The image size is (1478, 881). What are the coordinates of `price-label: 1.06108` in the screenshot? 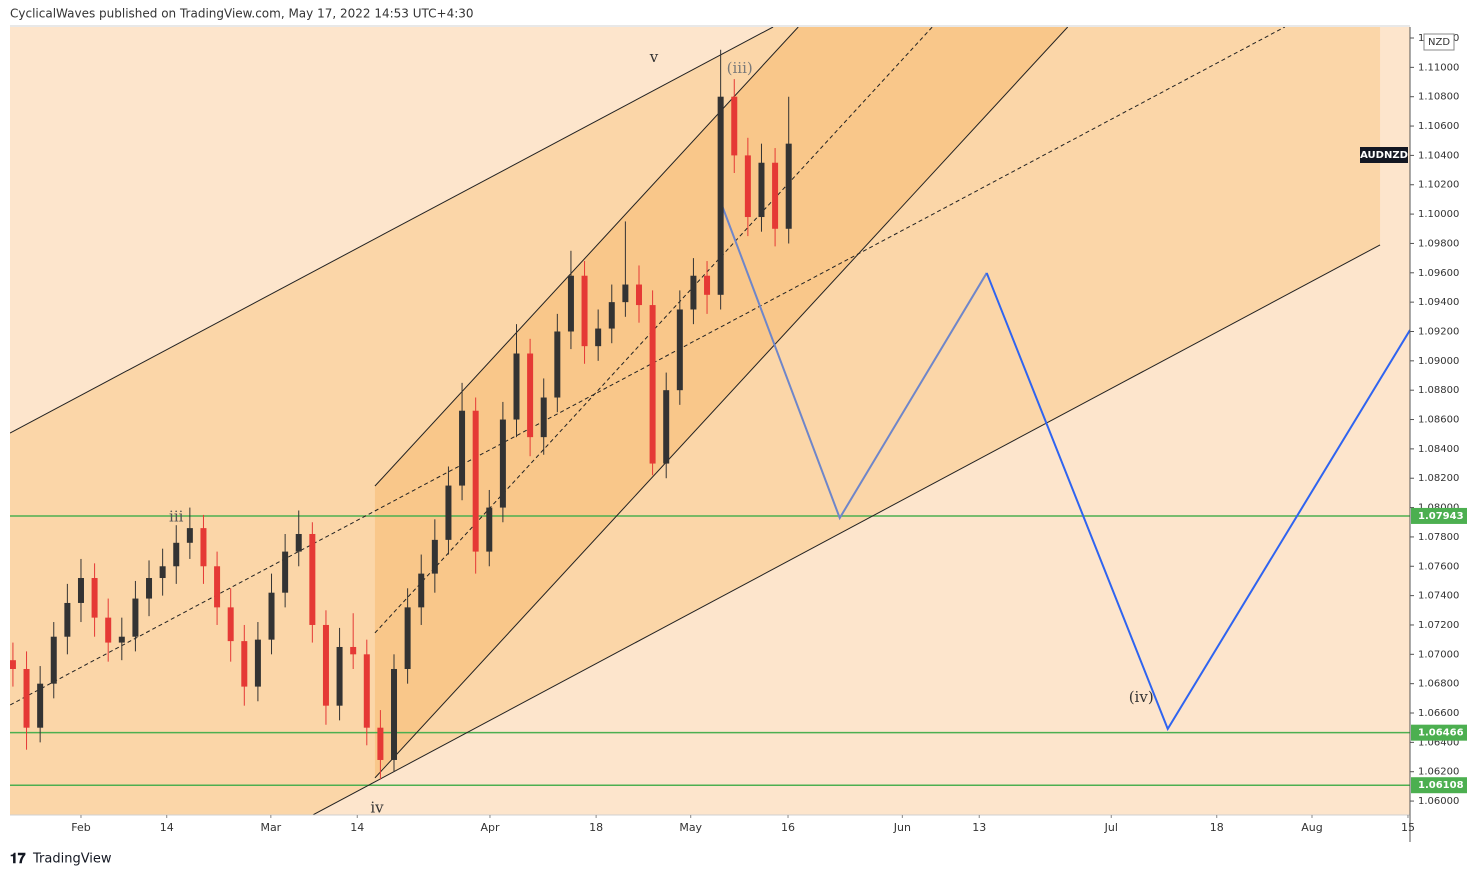 It's located at (1441, 785).